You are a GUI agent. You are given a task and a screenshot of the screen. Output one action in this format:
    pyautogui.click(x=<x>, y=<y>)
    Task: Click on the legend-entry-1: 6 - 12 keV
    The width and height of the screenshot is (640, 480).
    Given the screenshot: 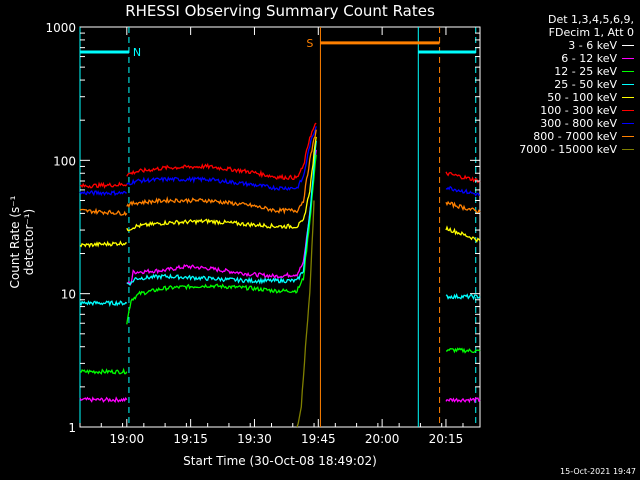 What is the action you would take?
    pyautogui.click(x=576, y=58)
    